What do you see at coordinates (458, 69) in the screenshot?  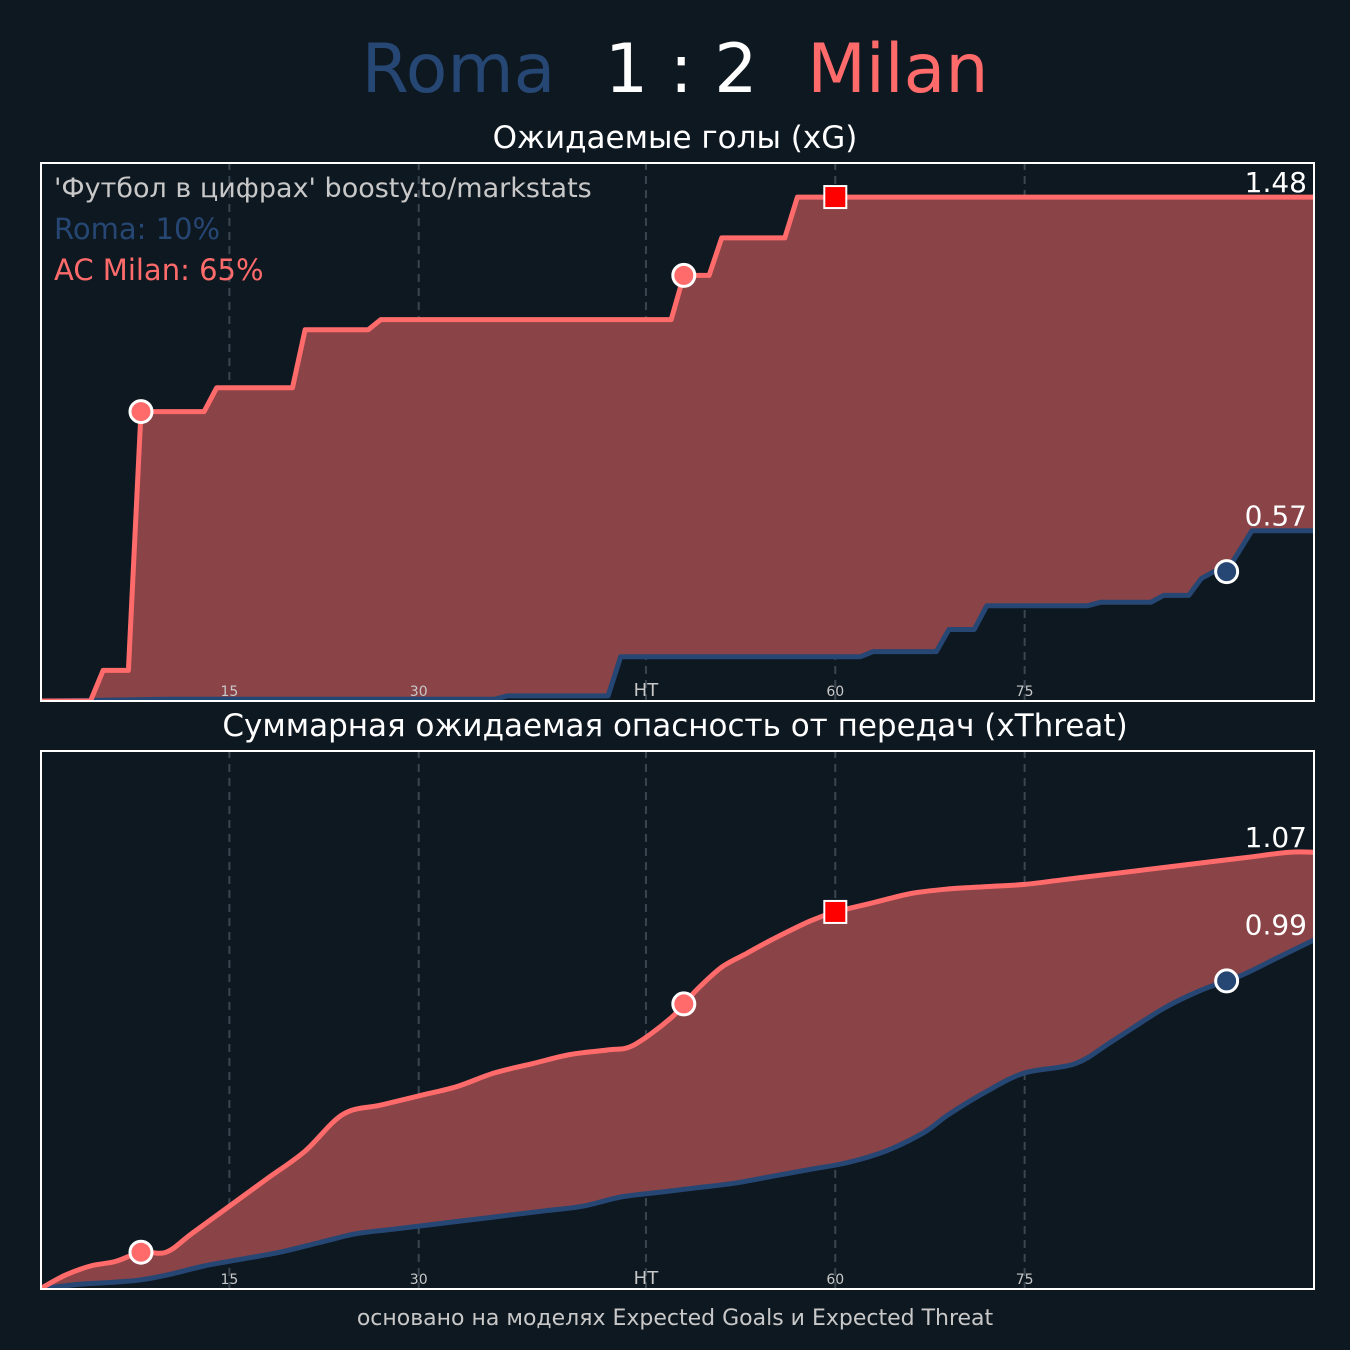 I see `home-team-name: Roma` at bounding box center [458, 69].